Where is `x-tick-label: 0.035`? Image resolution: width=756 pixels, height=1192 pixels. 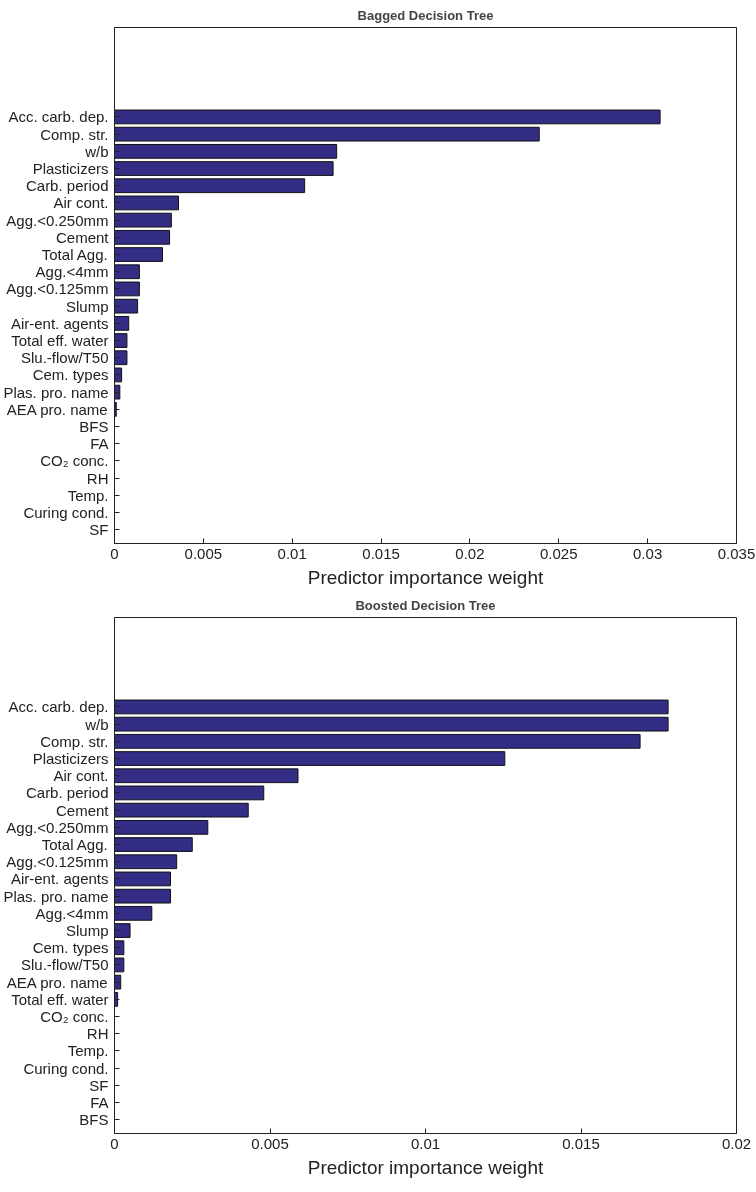 x-tick-label: 0.035 is located at coordinates (736, 553).